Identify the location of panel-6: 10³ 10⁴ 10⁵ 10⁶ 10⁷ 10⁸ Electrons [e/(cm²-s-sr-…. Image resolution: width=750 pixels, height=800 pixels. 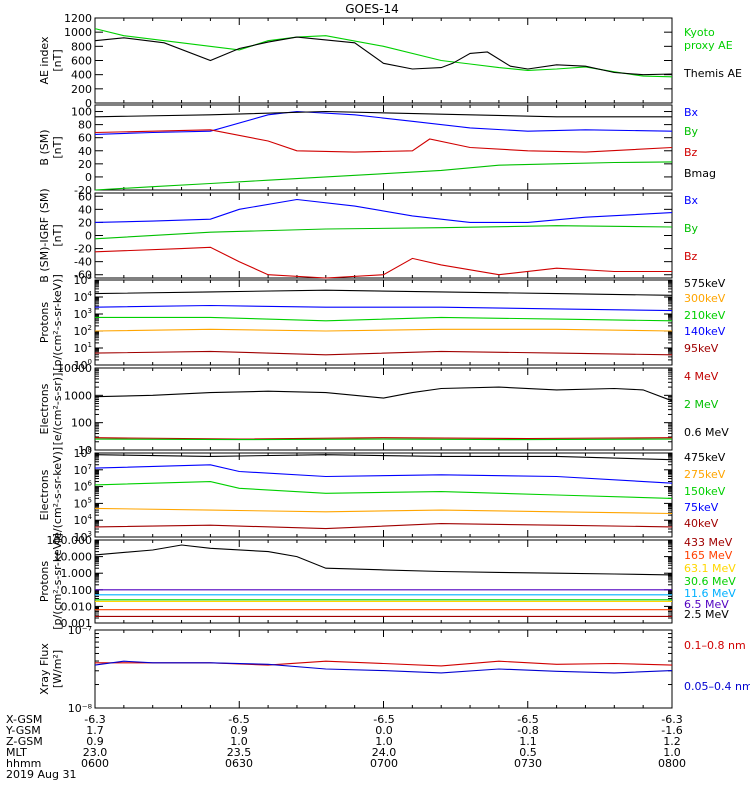
(382, 495).